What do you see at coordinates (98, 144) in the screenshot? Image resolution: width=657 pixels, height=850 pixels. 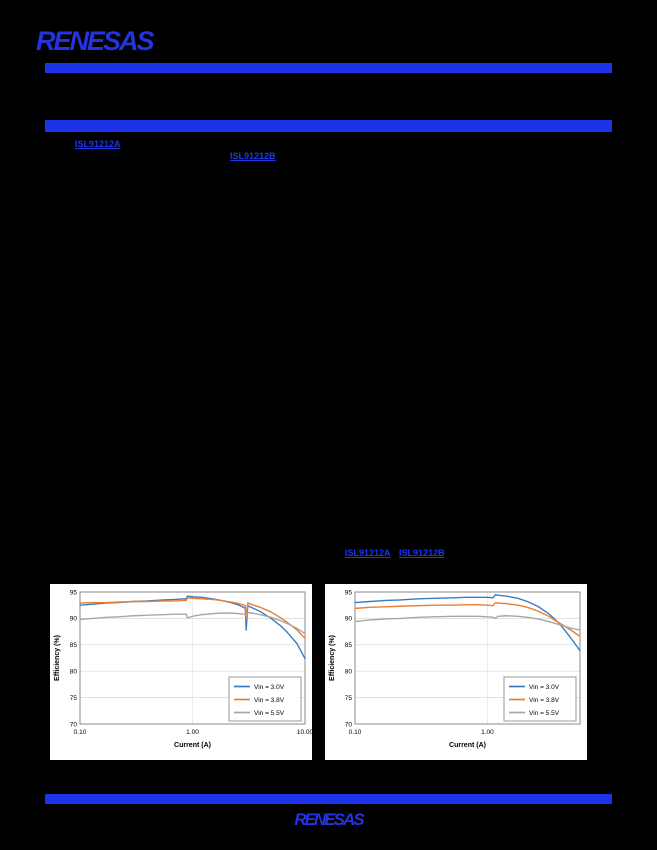 I see `part-link-isl91212a: ISL91212A` at bounding box center [98, 144].